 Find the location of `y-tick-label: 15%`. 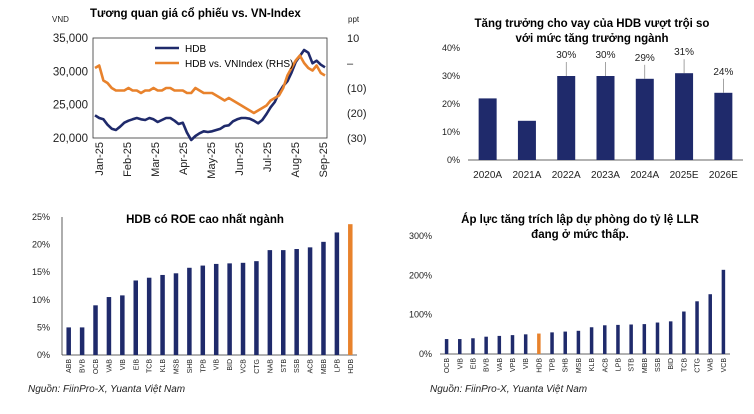

y-tick-label: 15% is located at coordinates (41, 272).